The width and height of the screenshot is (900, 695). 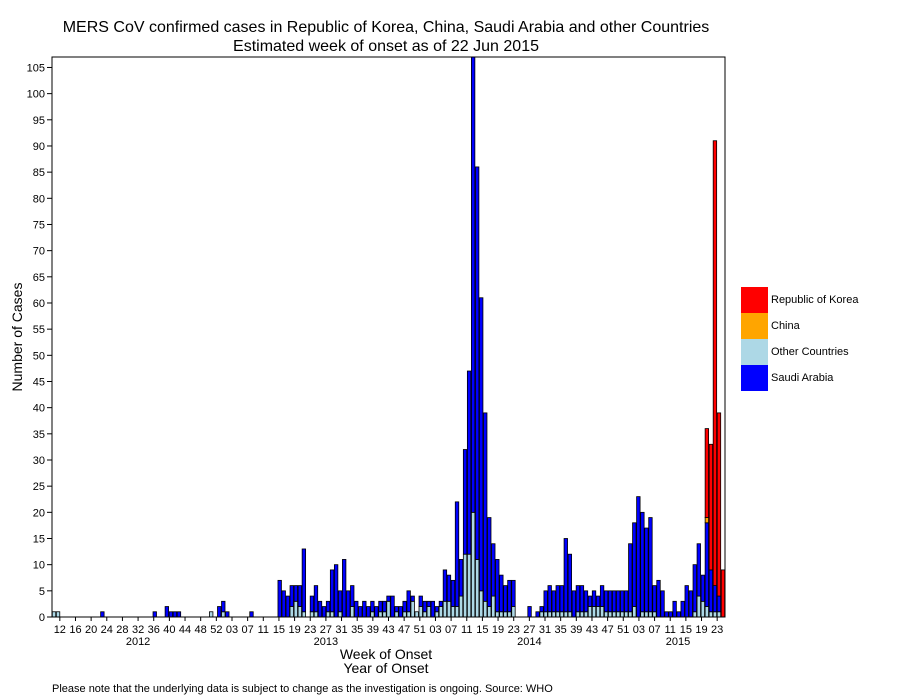 I want to click on y-tick-label: 20, so click(x=39, y=513).